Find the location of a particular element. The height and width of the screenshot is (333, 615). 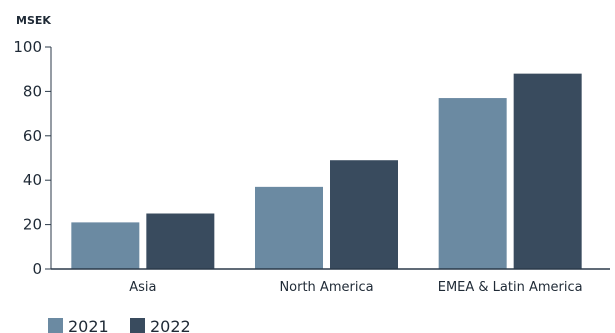

bar-2022-north-america is located at coordinates (364, 214).